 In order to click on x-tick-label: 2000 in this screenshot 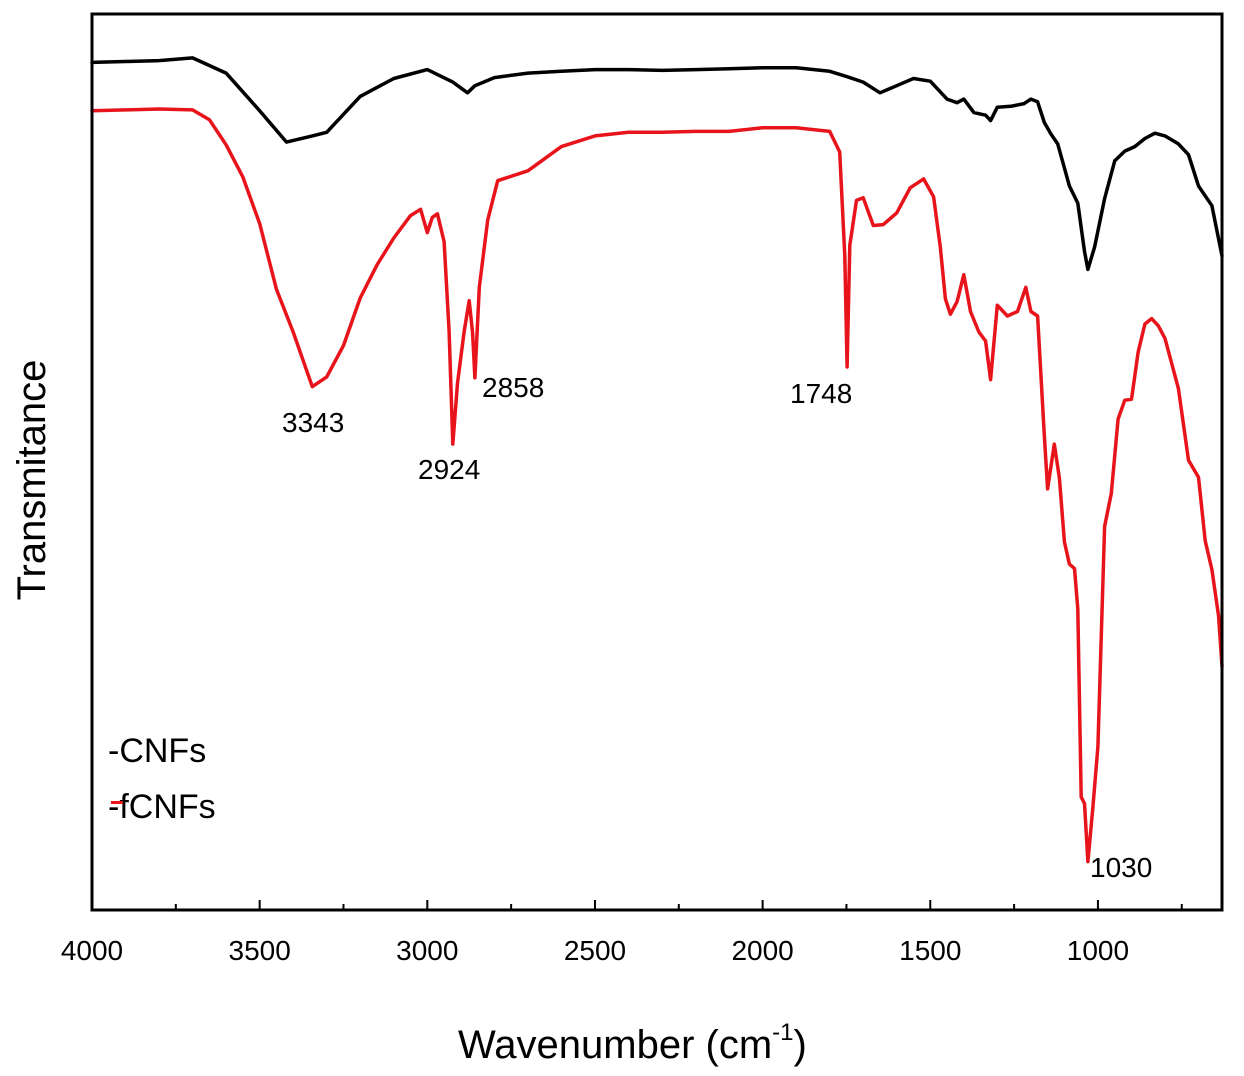, I will do `click(762, 950)`.